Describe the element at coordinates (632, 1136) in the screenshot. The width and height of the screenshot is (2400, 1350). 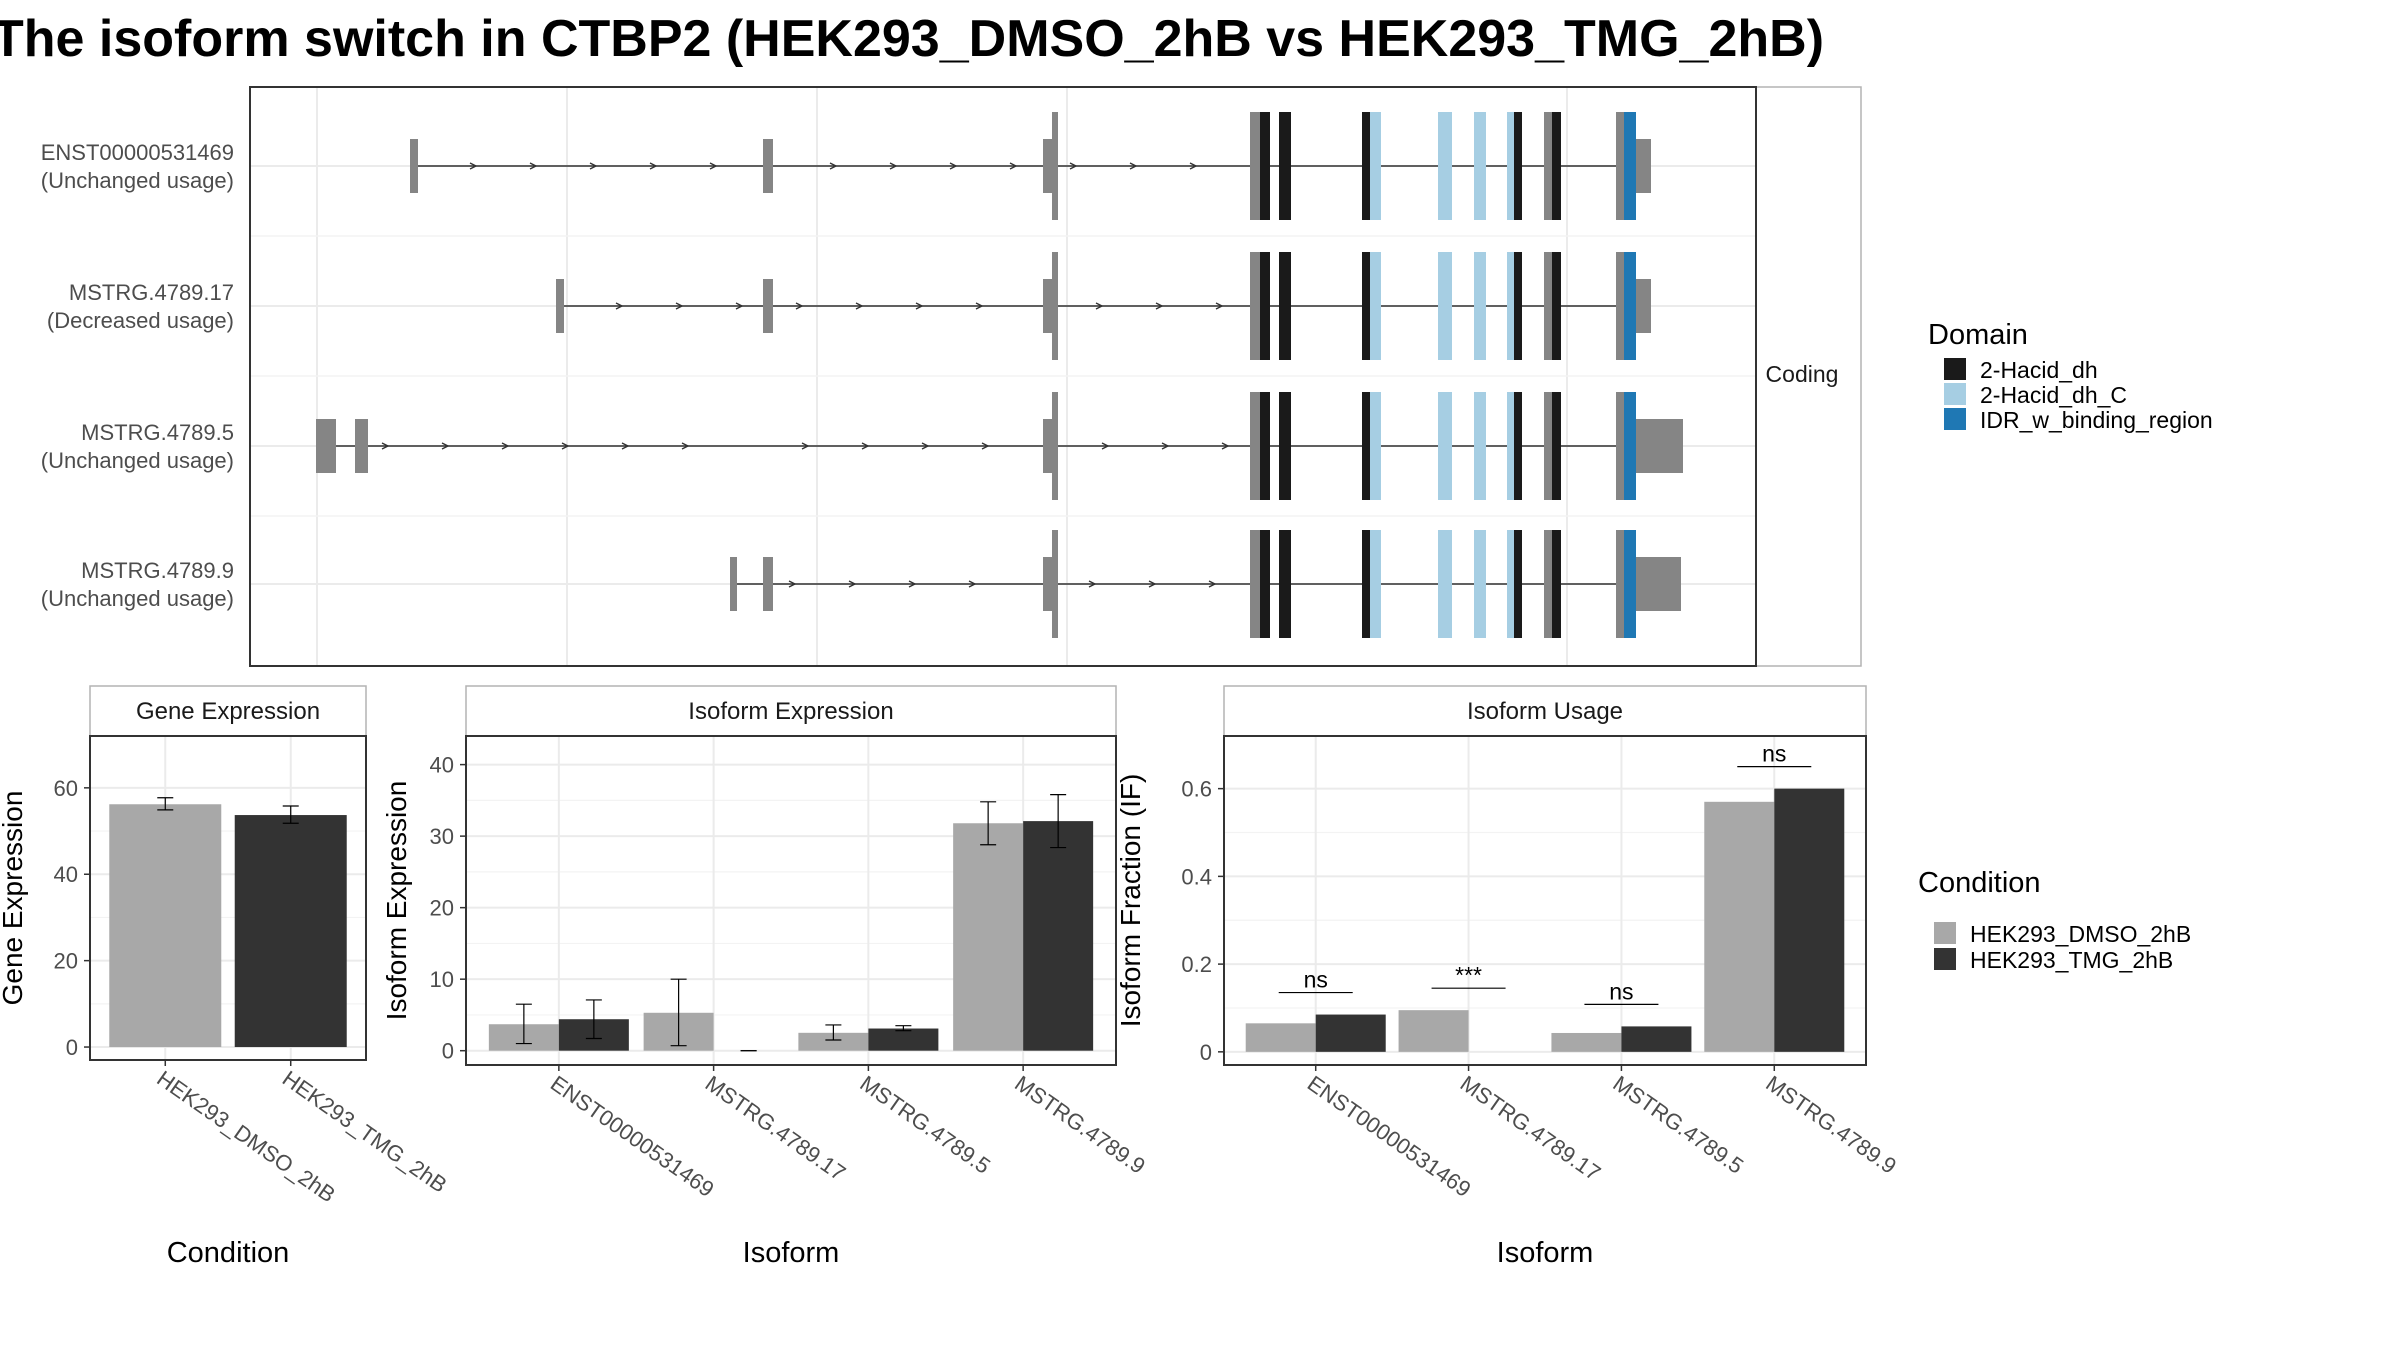
I see `x-tick-label: ENST00000531469` at that location.